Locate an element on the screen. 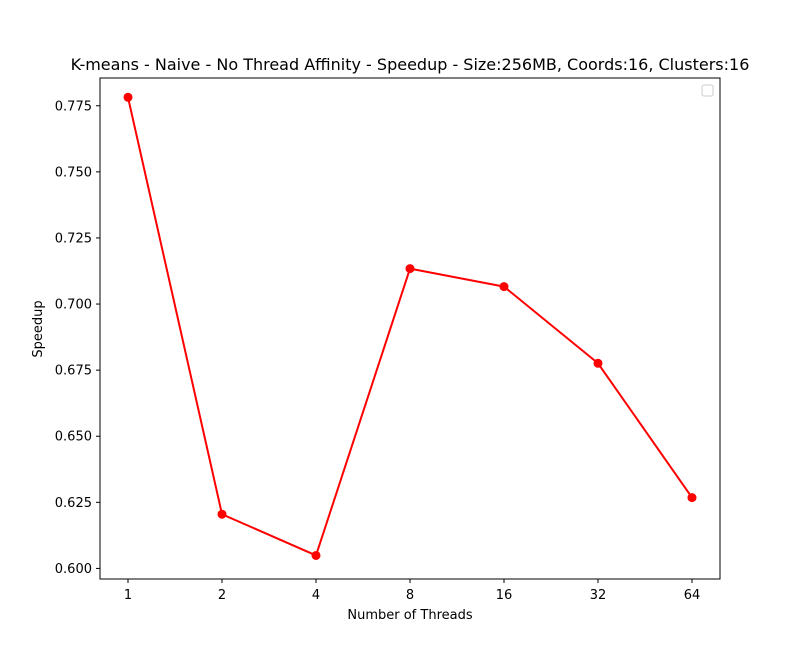 This screenshot has height=654, width=800. y-tick-label: 0.775 is located at coordinates (73, 106).